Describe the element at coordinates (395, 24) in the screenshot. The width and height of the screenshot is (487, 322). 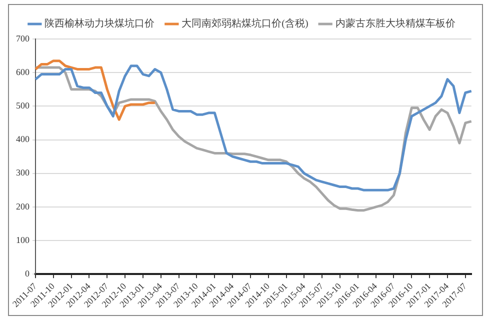
I see `legend-label: 内蒙古东胜大块精煤车板价` at that location.